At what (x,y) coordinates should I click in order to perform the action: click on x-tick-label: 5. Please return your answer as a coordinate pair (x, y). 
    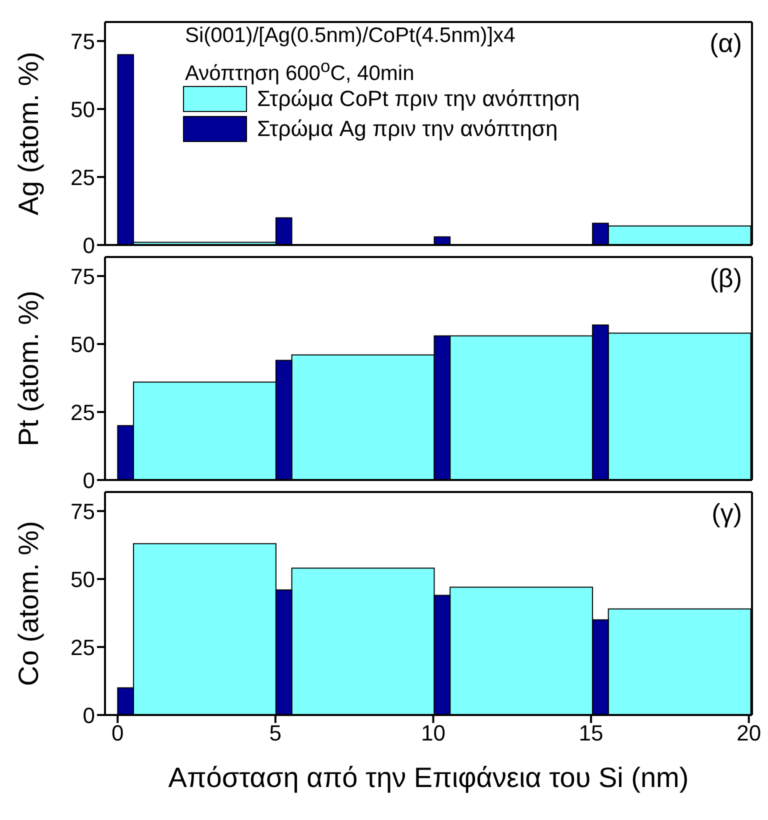
    Looking at the image, I should click on (275, 733).